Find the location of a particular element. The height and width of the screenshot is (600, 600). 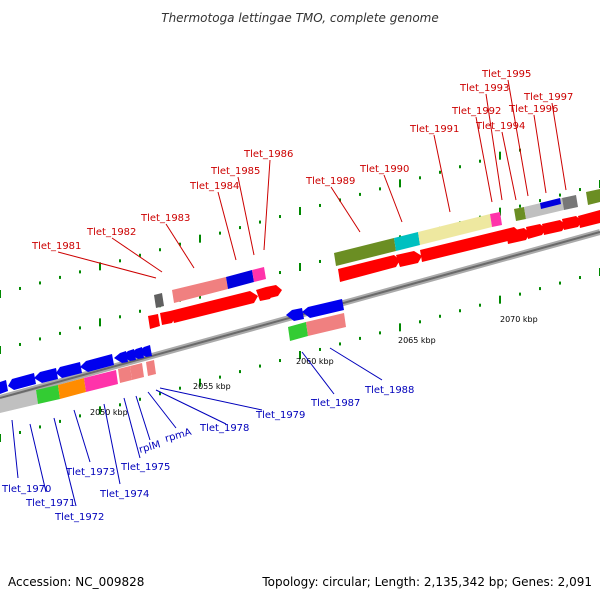

gene-label: Tlet_1982 is located at coordinates (111, 232).